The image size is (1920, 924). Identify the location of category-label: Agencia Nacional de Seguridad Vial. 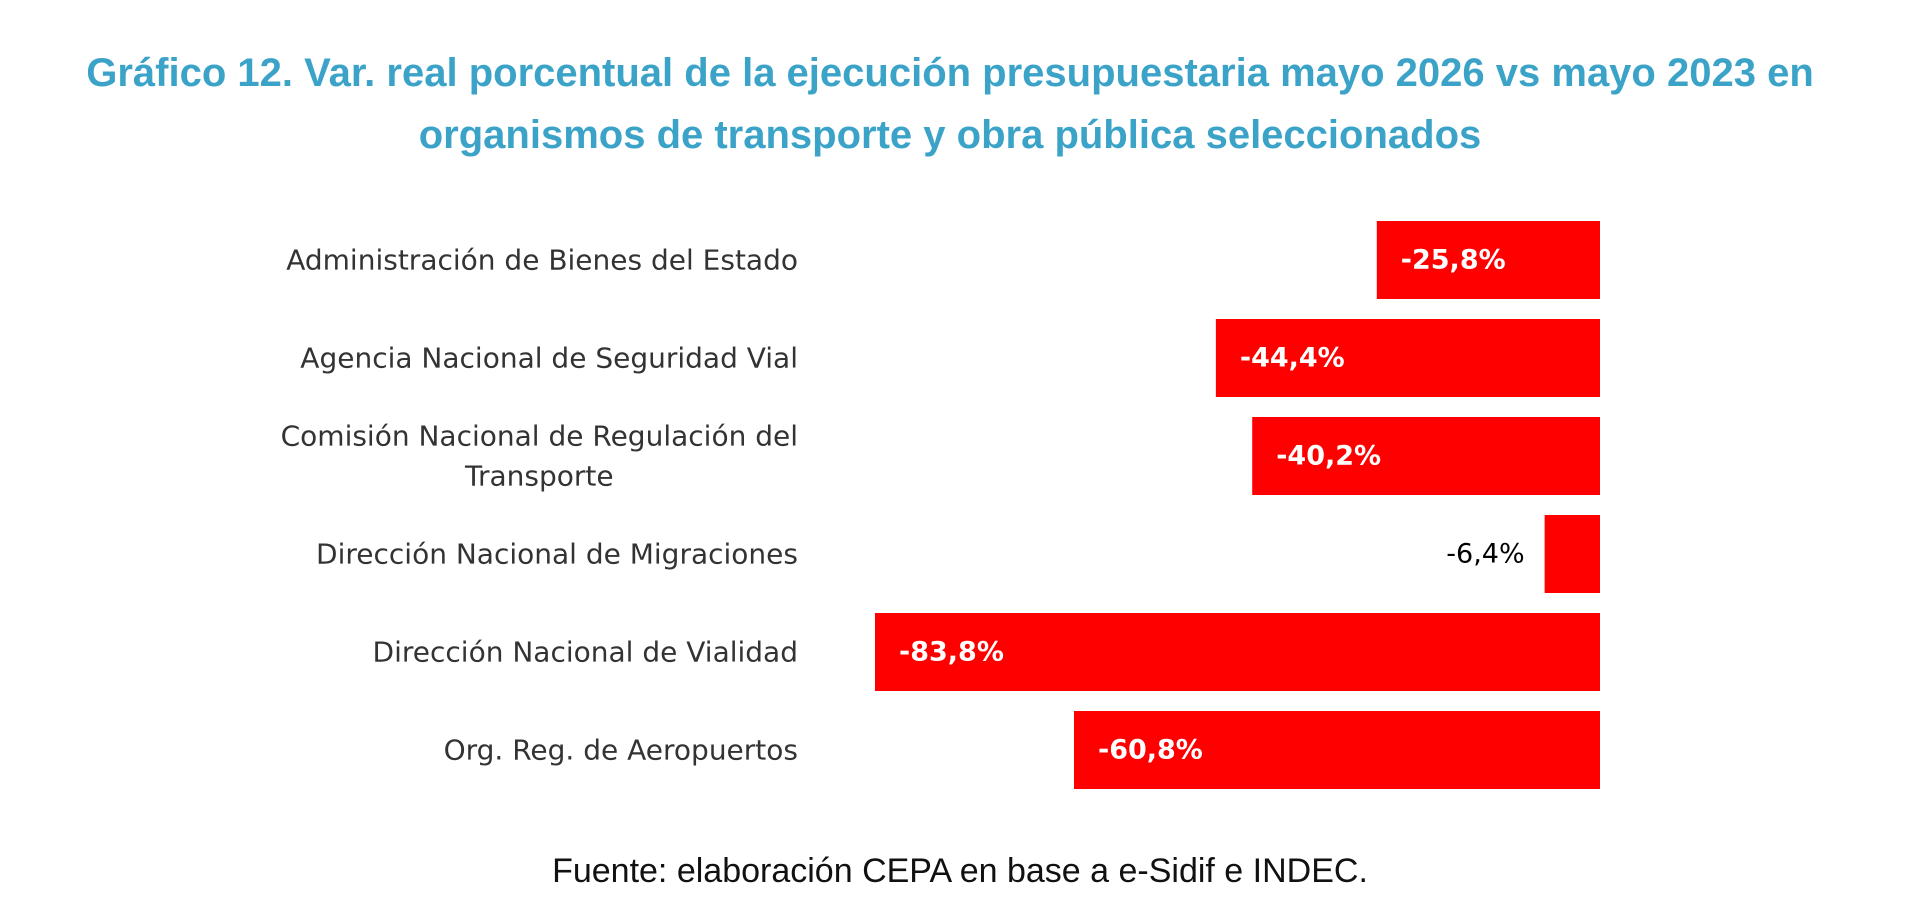
(549, 358).